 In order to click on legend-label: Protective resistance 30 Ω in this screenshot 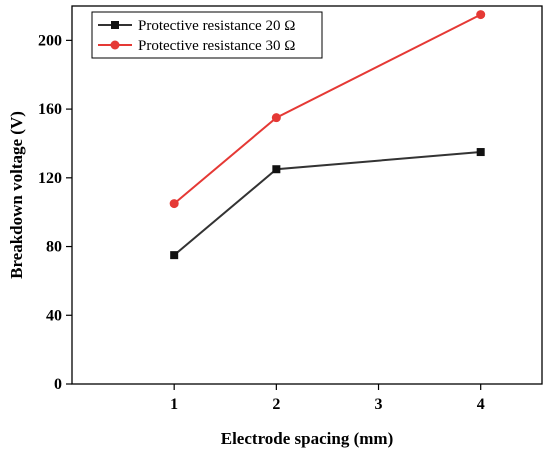, I will do `click(216, 46)`.